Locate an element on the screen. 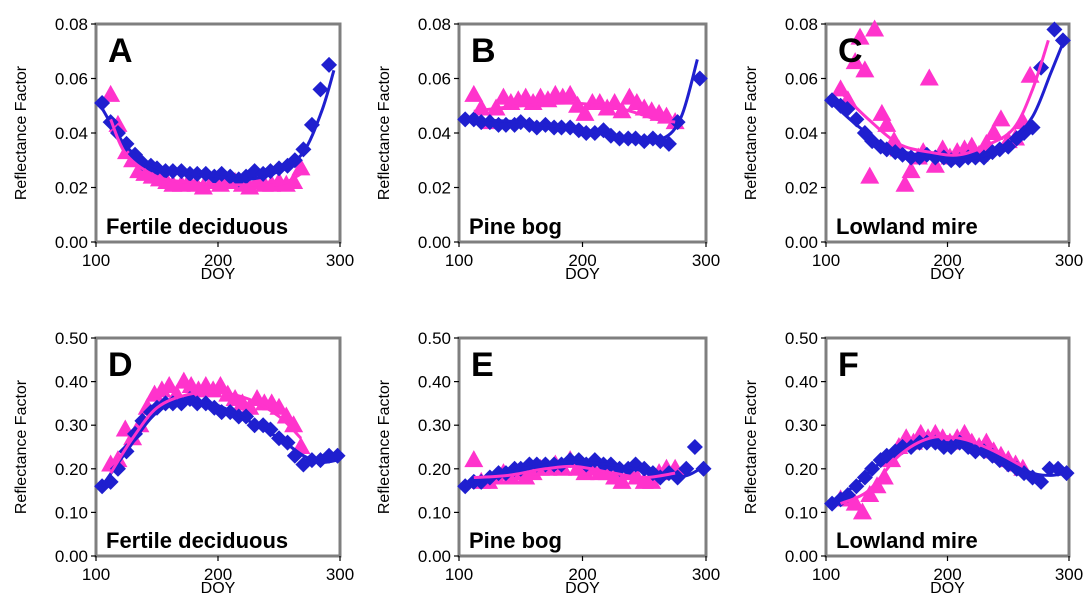  plot-frame is located at coordinates (218, 133).